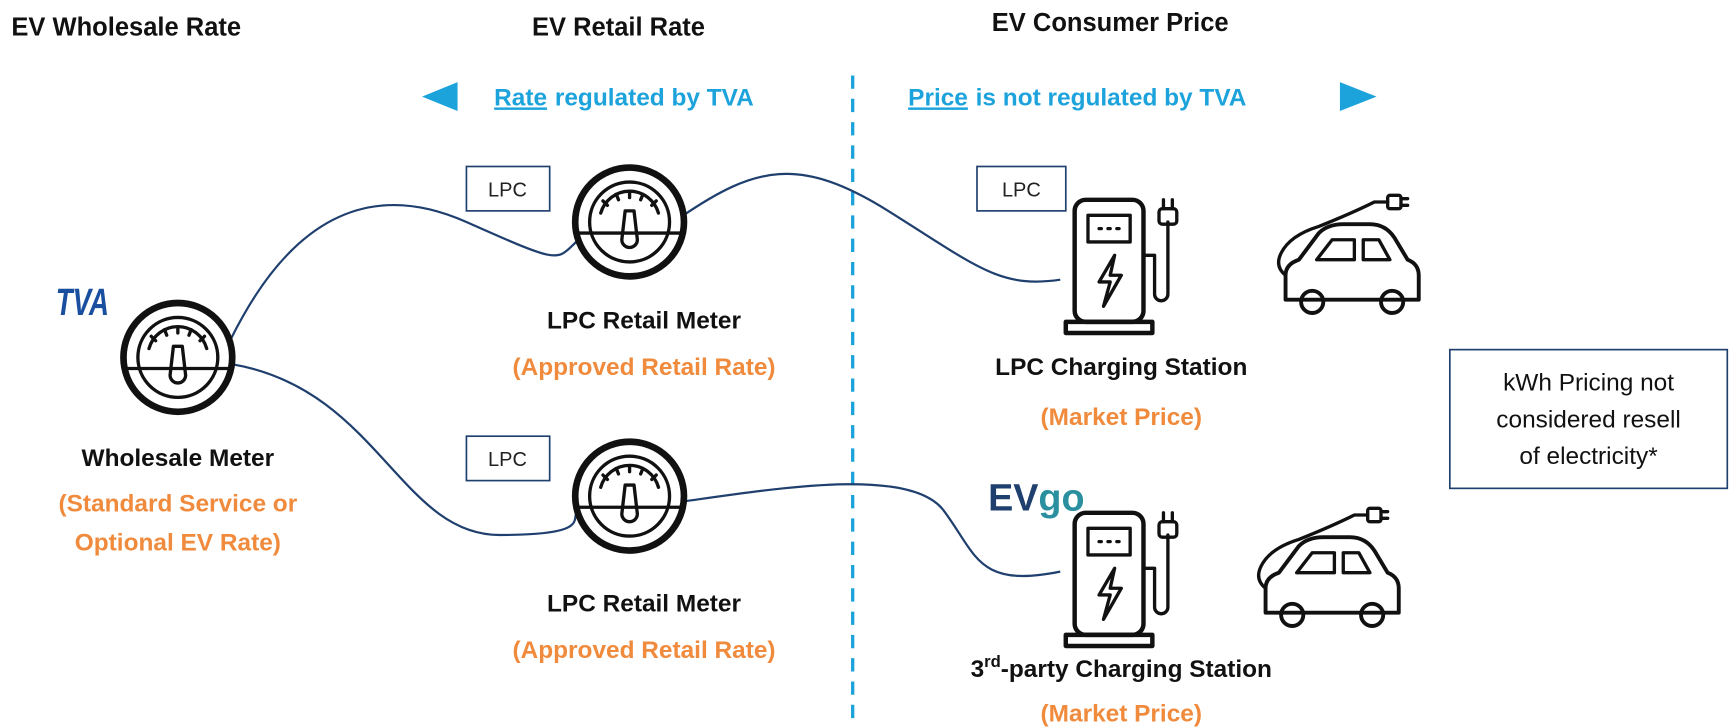  I want to click on arrow-left, so click(440, 96).